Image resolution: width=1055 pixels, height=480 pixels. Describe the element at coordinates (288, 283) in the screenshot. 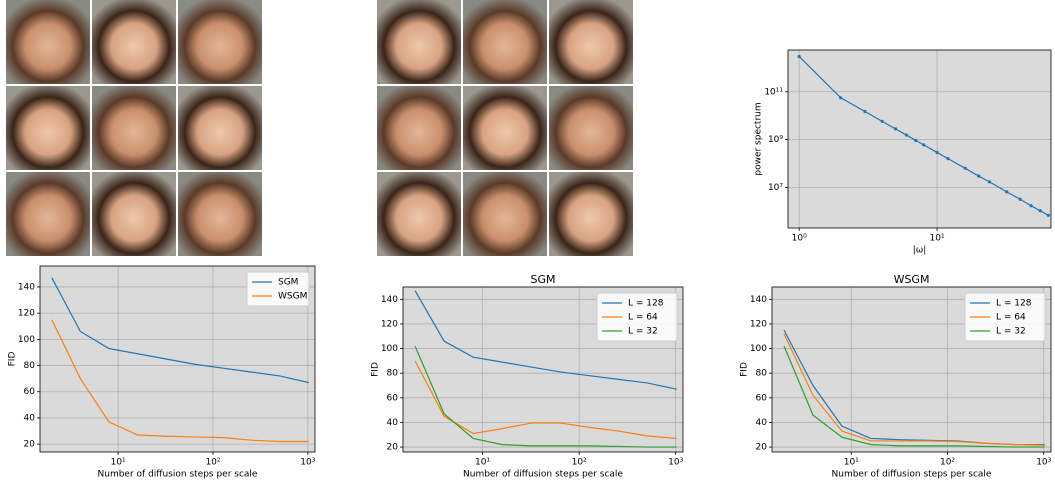

I see `legend-label: SGM` at that location.